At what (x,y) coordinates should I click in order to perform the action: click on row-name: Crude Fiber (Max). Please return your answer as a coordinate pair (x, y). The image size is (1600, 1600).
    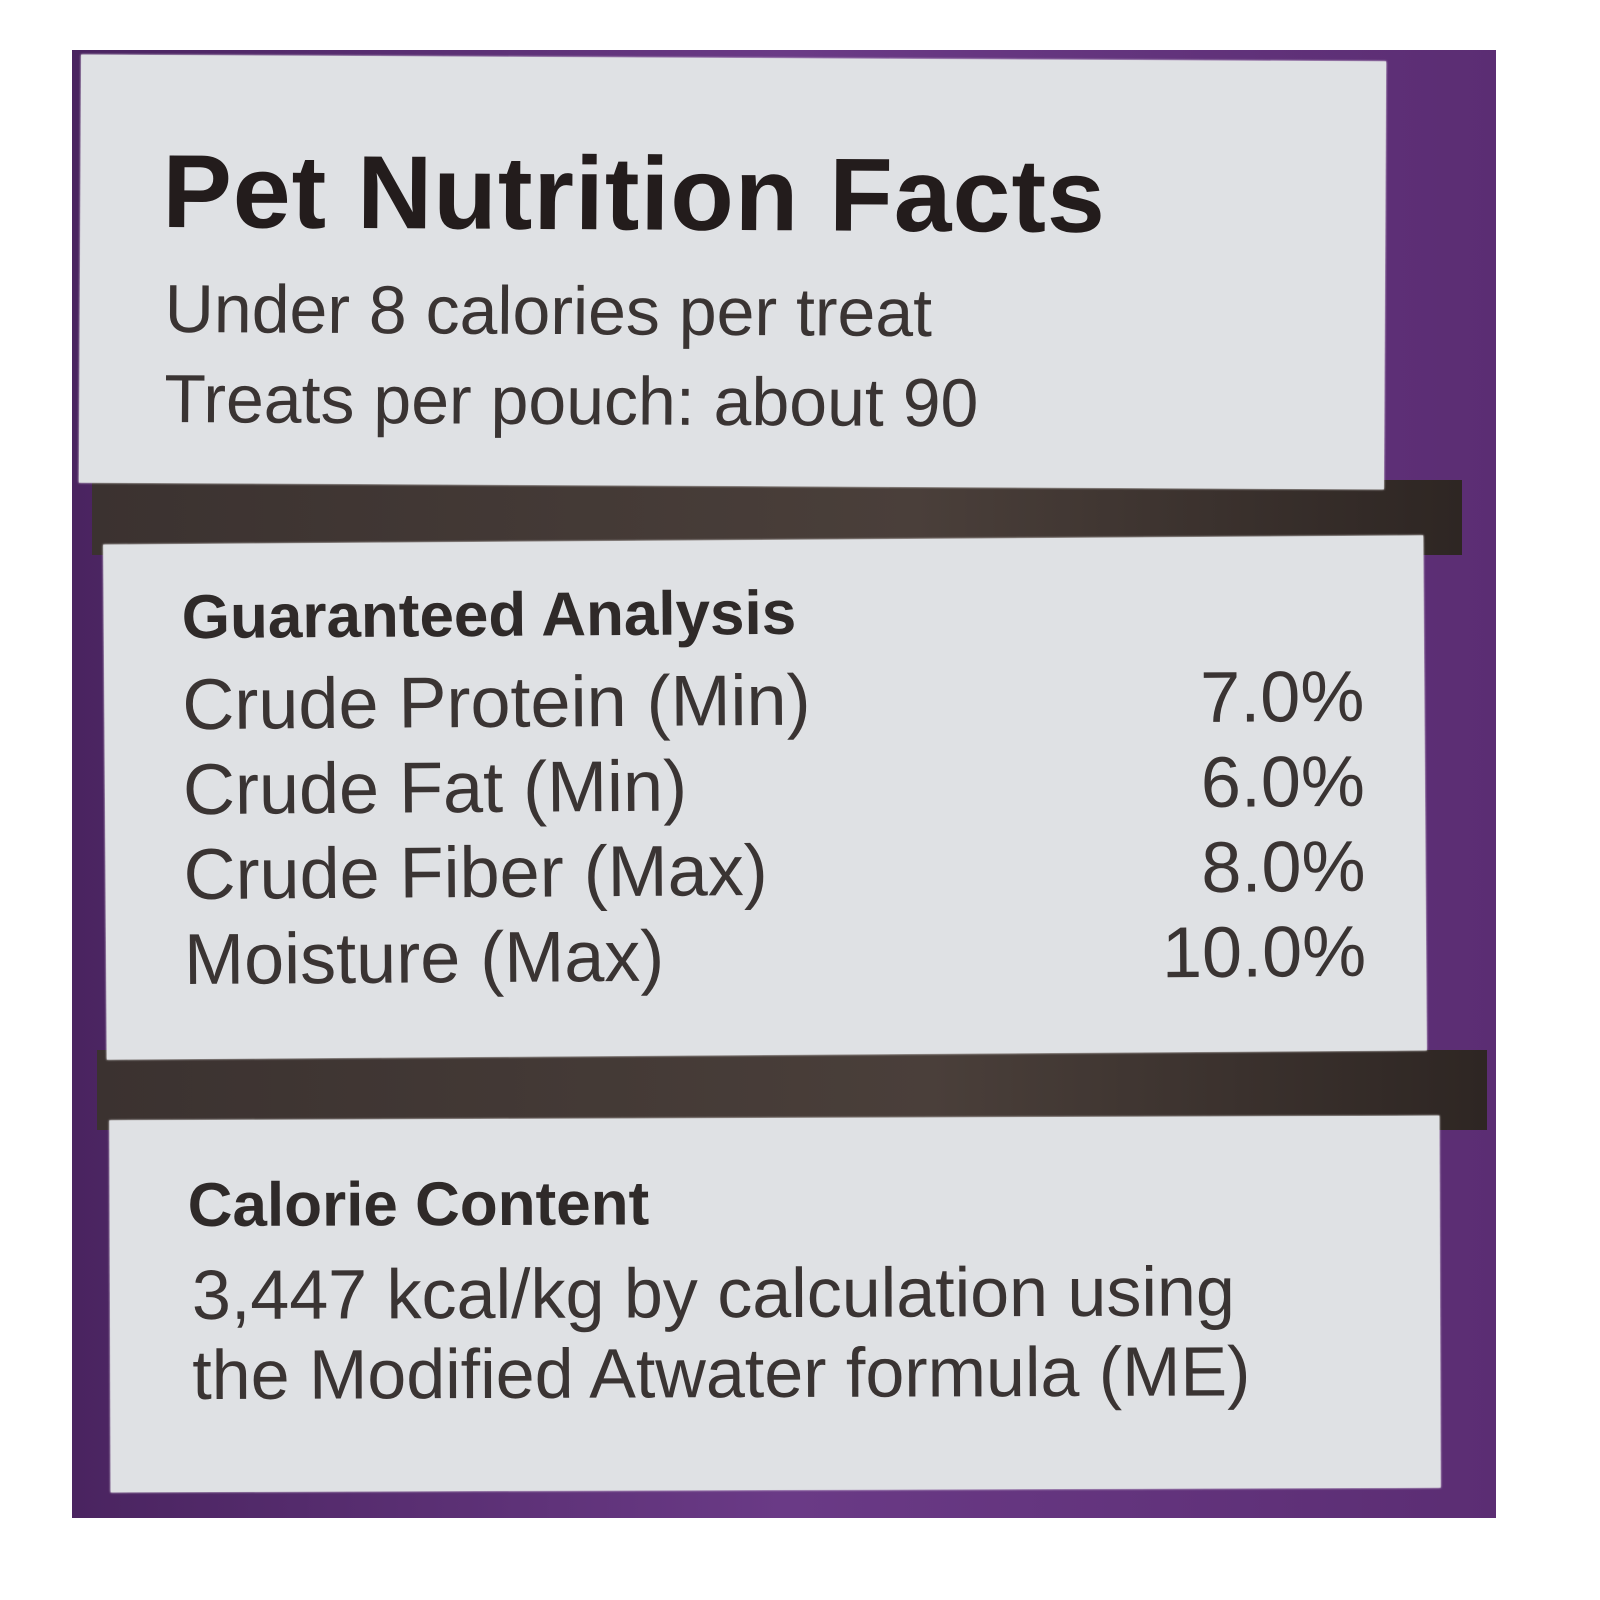
    Looking at the image, I should click on (475, 873).